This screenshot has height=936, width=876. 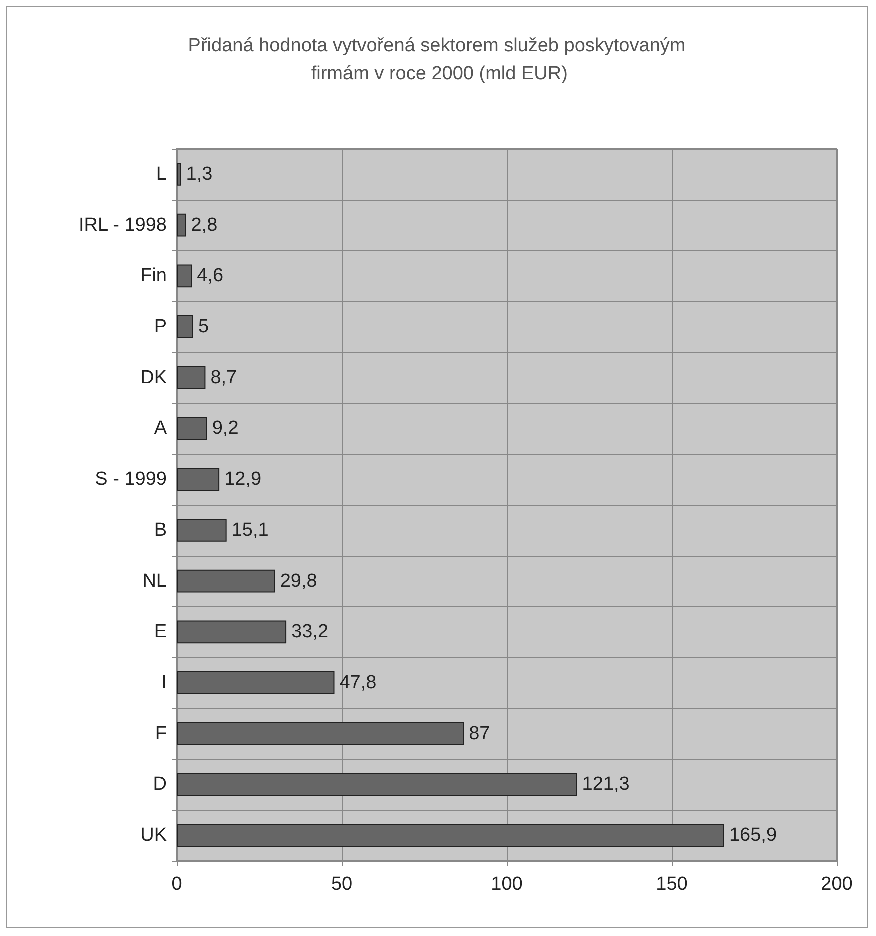 I want to click on x-tick-label: 0, so click(x=177, y=884).